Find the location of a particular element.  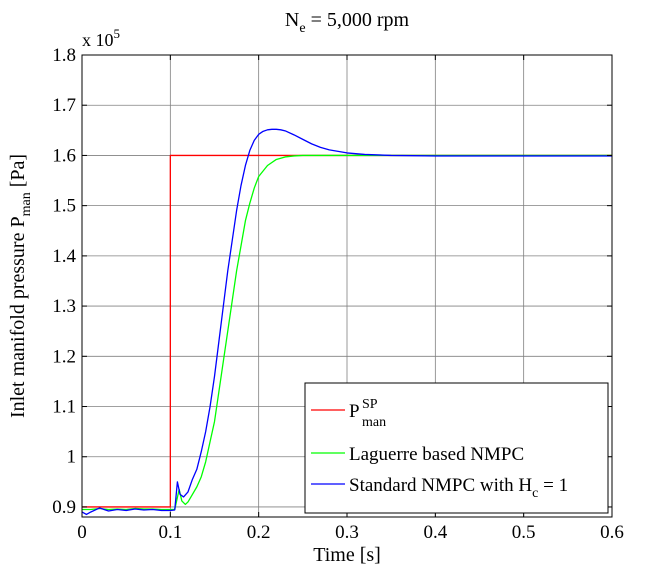

legend-entry: P SP man is located at coordinates (367, 413).